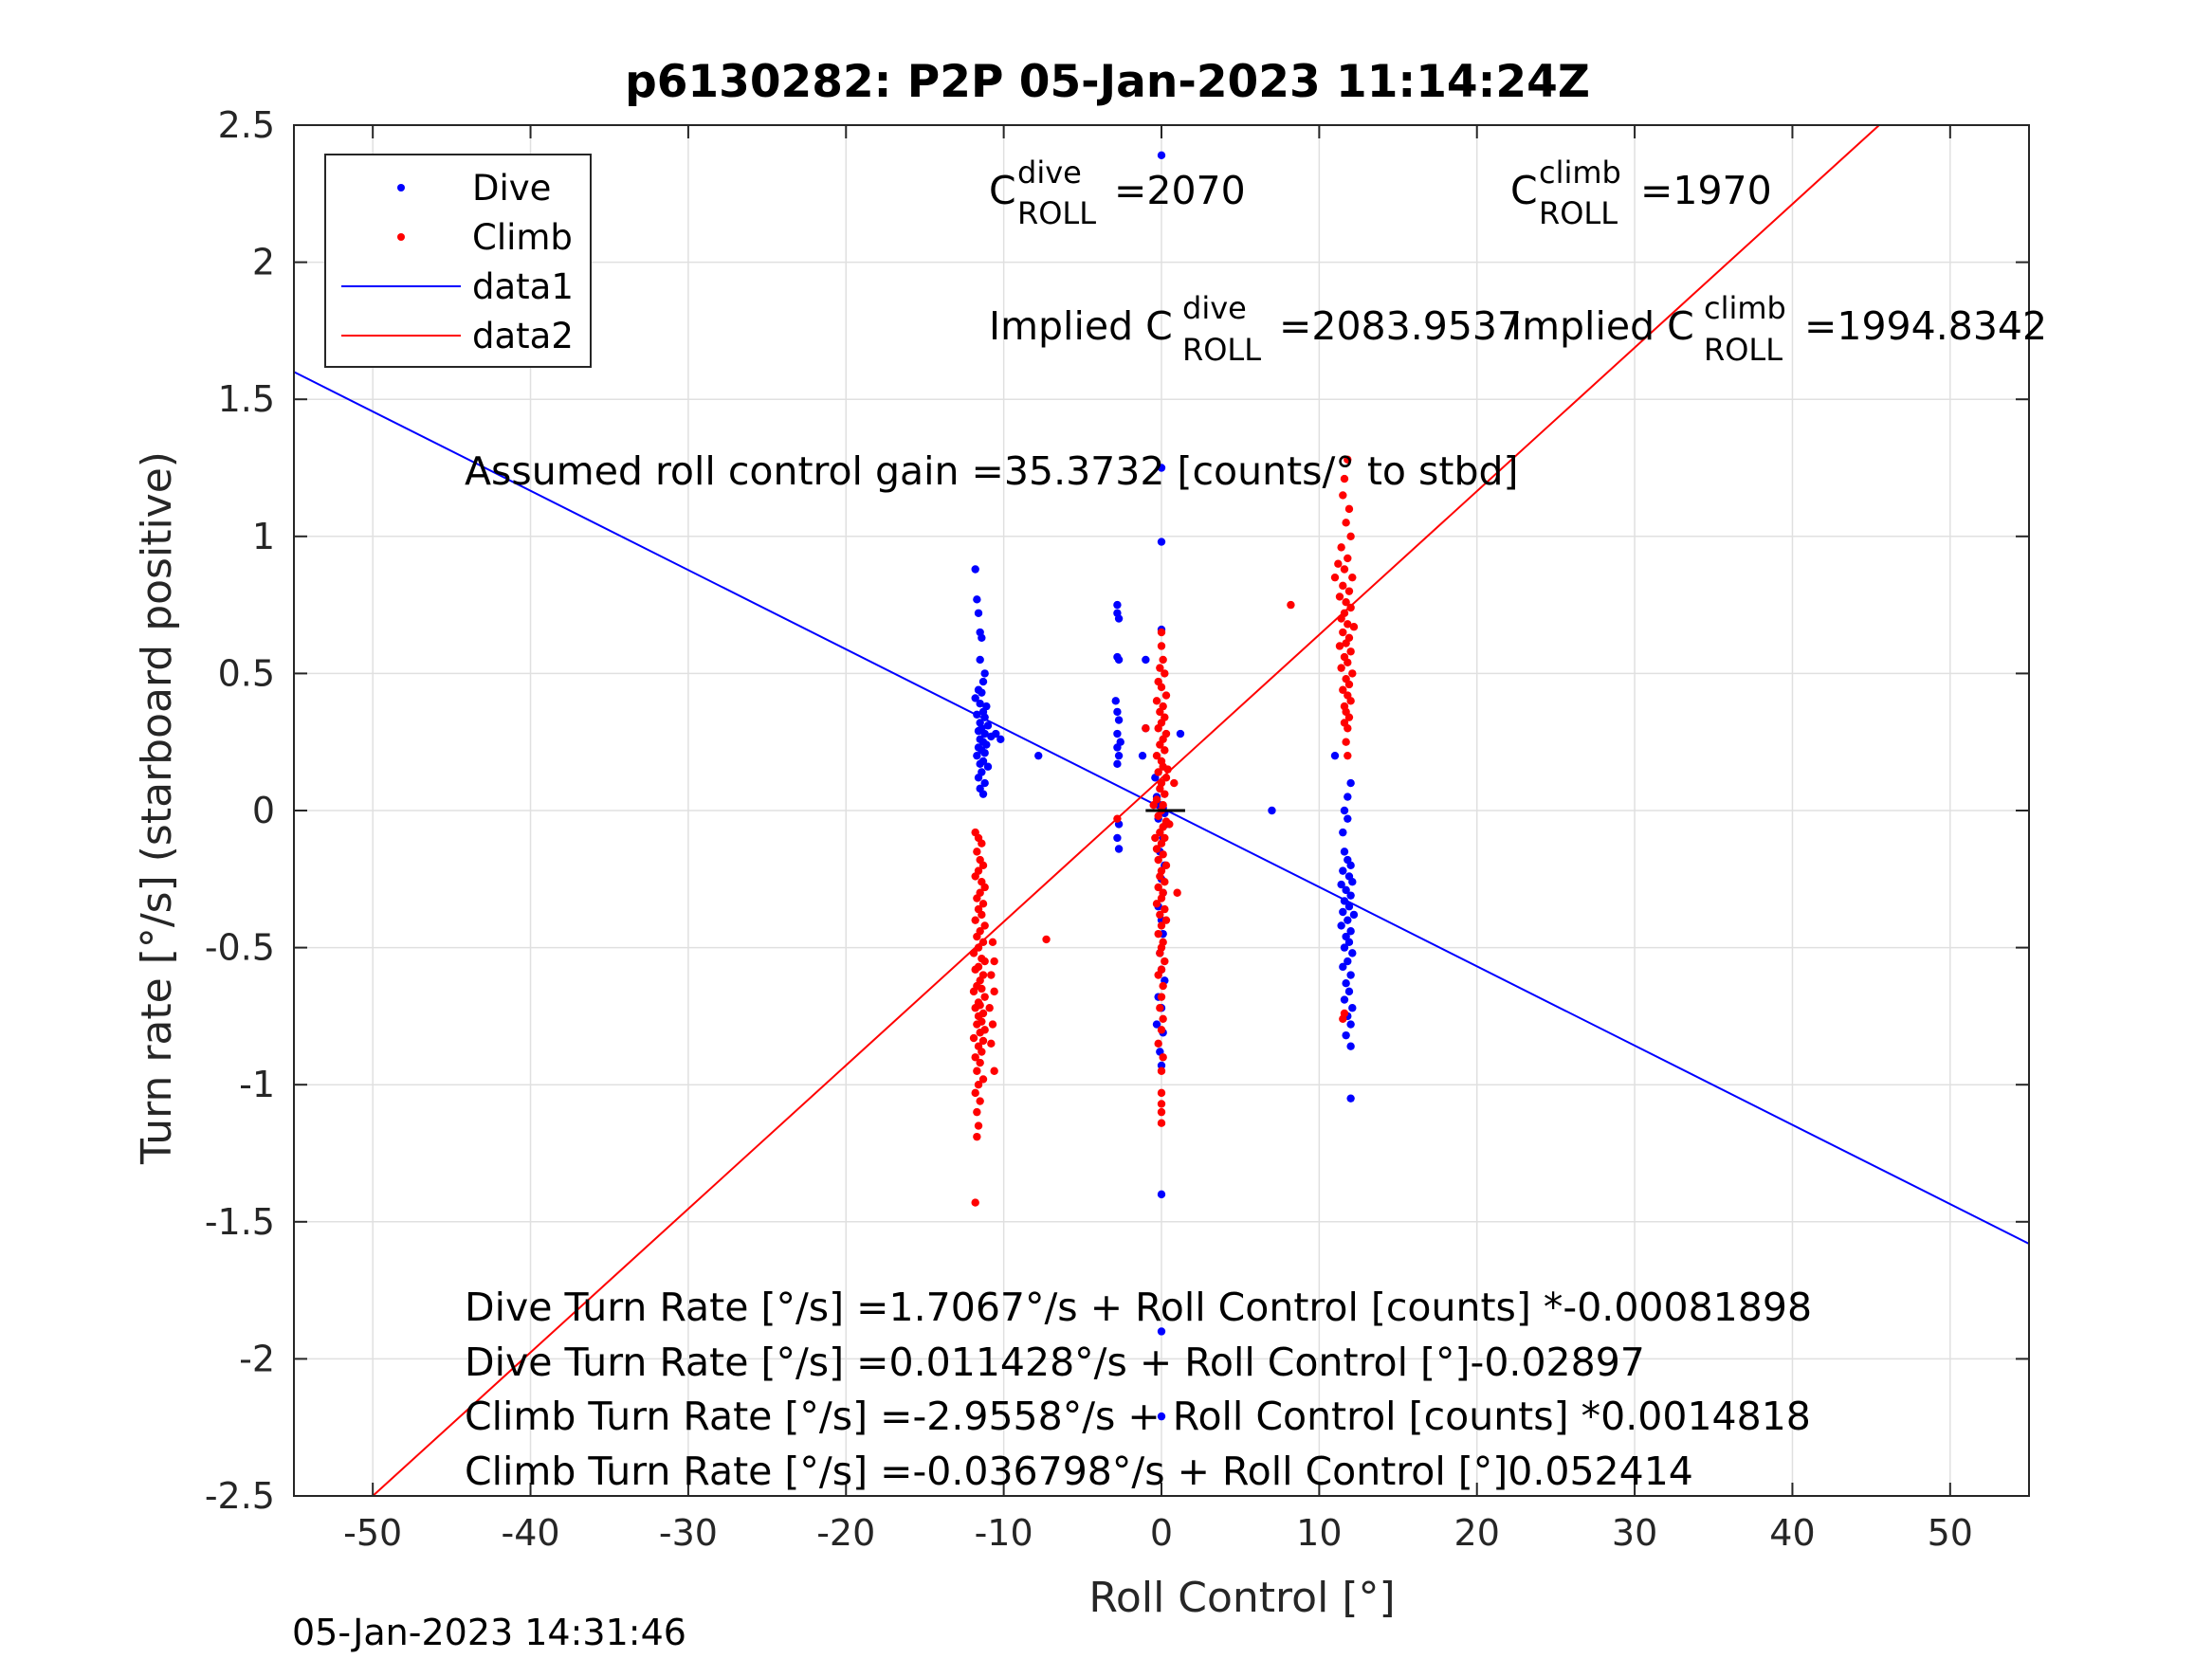 This screenshot has height=1659, width=2212. Describe the element at coordinates (1925, 326) in the screenshot. I see `implied-climb-value: =1994.8342` at that location.